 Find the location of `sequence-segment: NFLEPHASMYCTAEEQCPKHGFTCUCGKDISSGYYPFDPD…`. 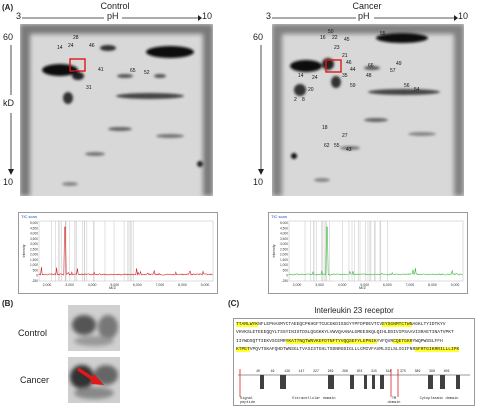

sequence-segment: NFLEPHASMYCTAEEQCPKHGFTCUCGKDISSGYYPFDPD… is located at coordinates (320, 324).